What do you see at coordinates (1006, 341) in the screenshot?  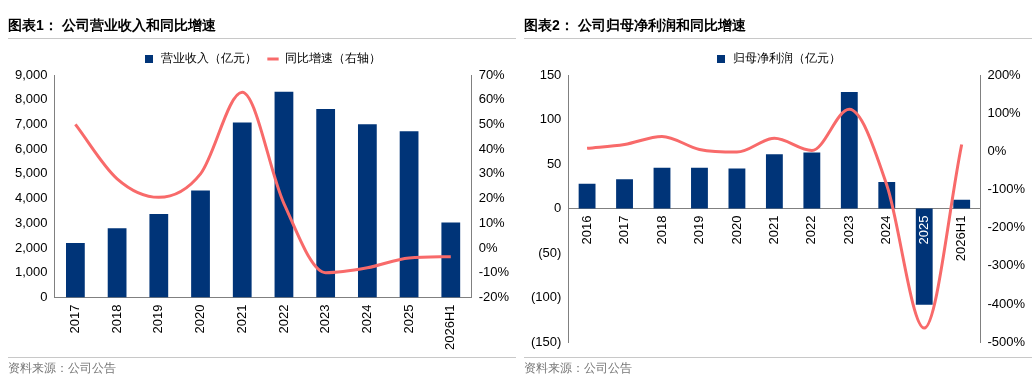 I see `y2-tick-label: -500%` at bounding box center [1006, 341].